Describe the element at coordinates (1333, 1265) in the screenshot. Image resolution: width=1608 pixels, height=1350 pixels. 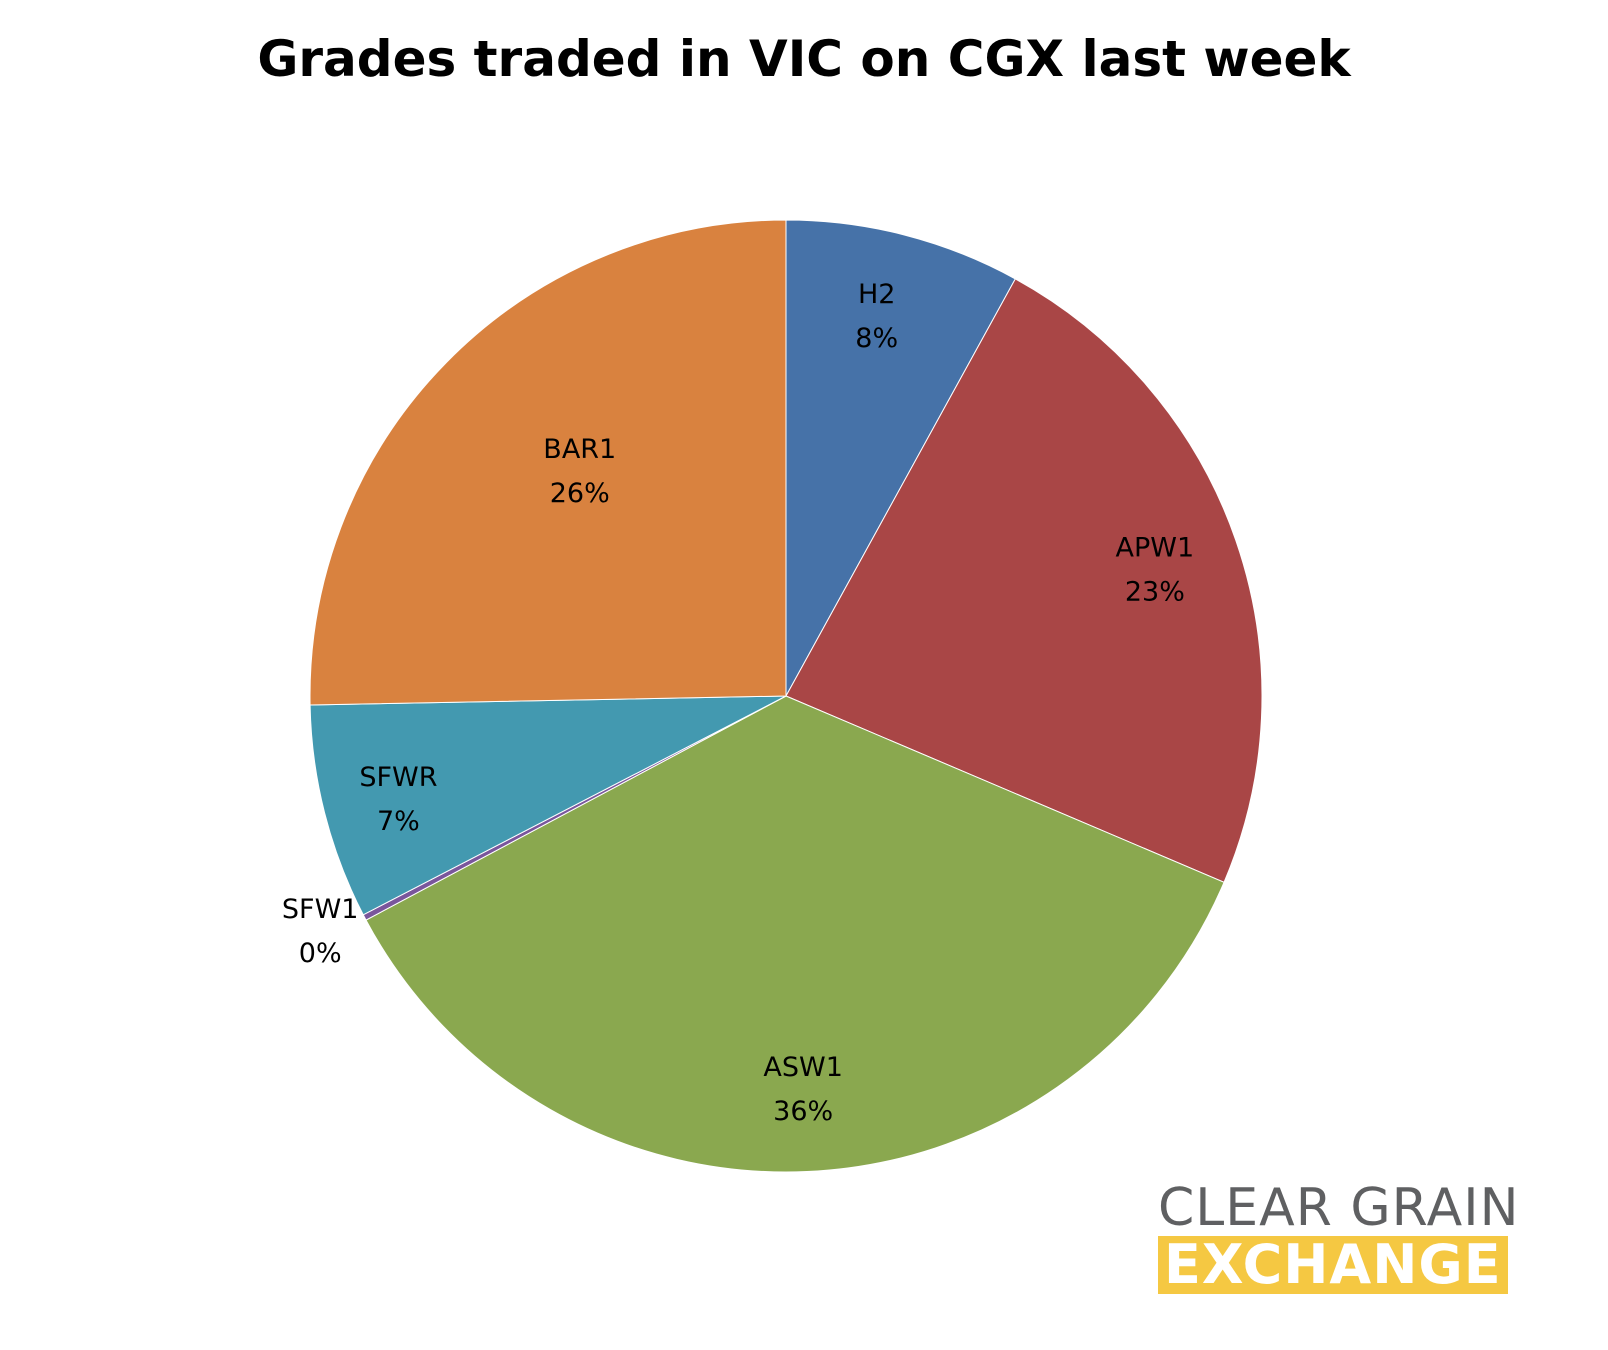
I see `logo-line-2: EXCHANGE` at that location.